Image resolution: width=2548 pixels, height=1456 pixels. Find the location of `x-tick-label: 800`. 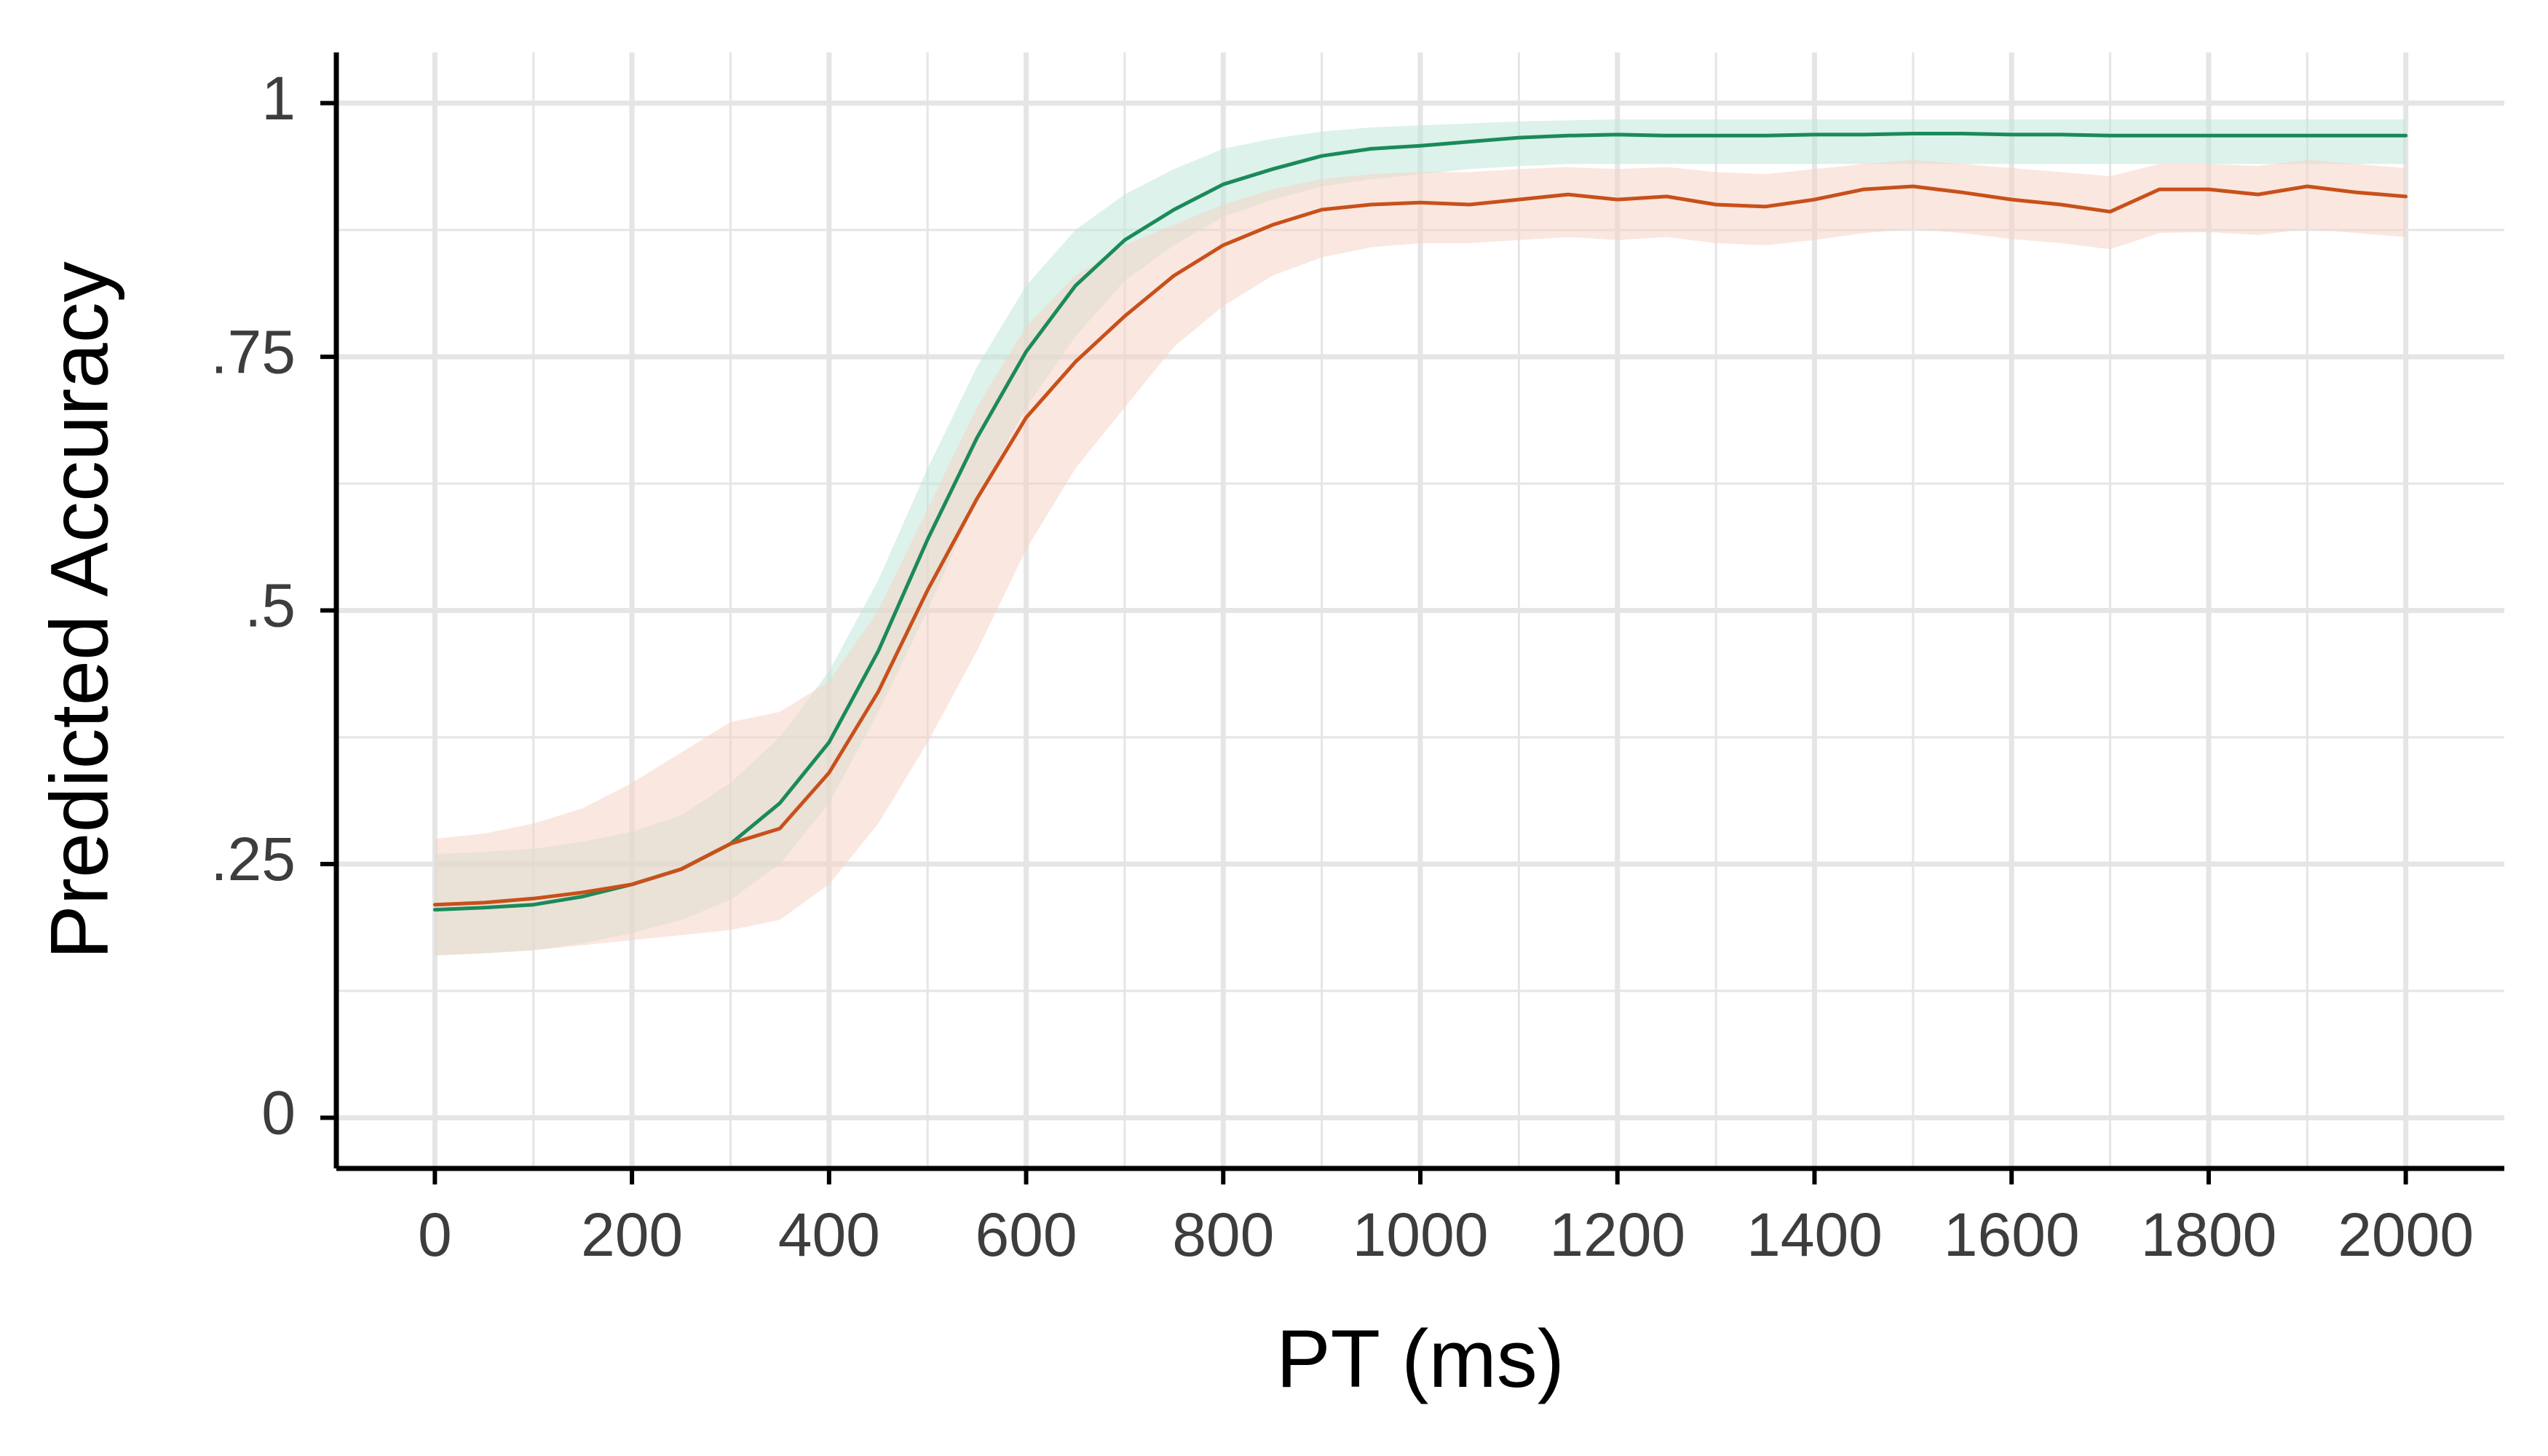

x-tick-label: 800 is located at coordinates (1223, 1234).